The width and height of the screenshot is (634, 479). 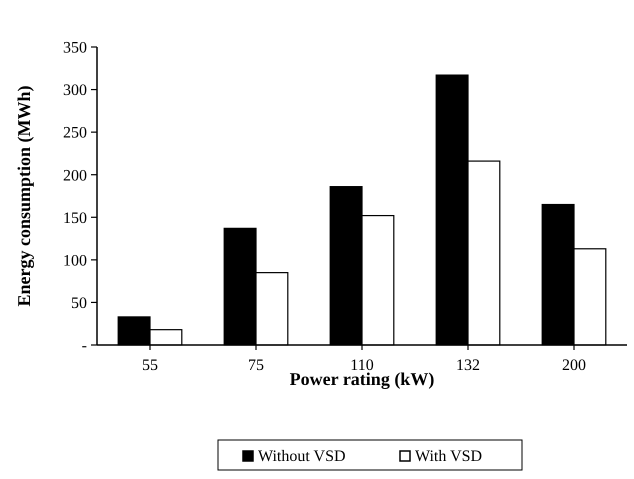 What do you see at coordinates (302, 456) in the screenshot?
I see `legend-label: Without VSD` at bounding box center [302, 456].